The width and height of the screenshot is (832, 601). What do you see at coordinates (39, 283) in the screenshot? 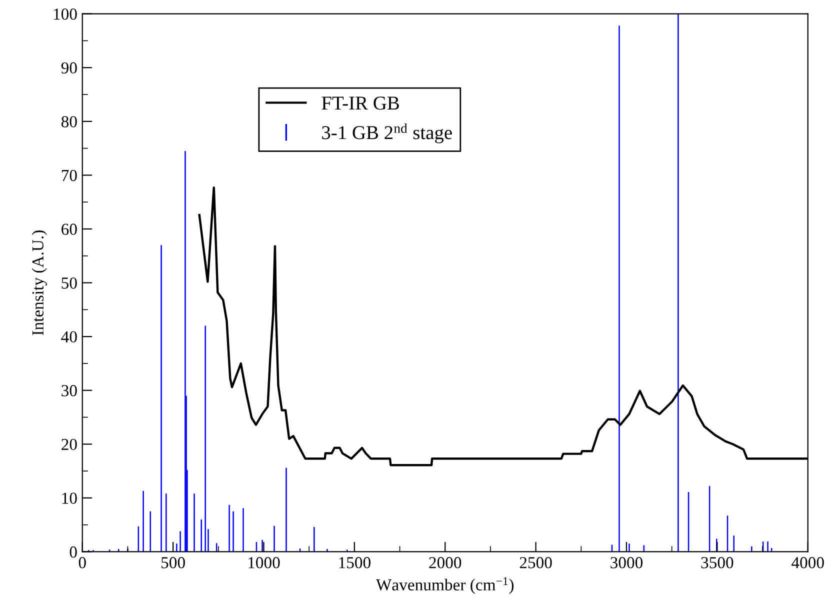
I see `y-axis-title: Intensity (A.U.)` at bounding box center [39, 283].